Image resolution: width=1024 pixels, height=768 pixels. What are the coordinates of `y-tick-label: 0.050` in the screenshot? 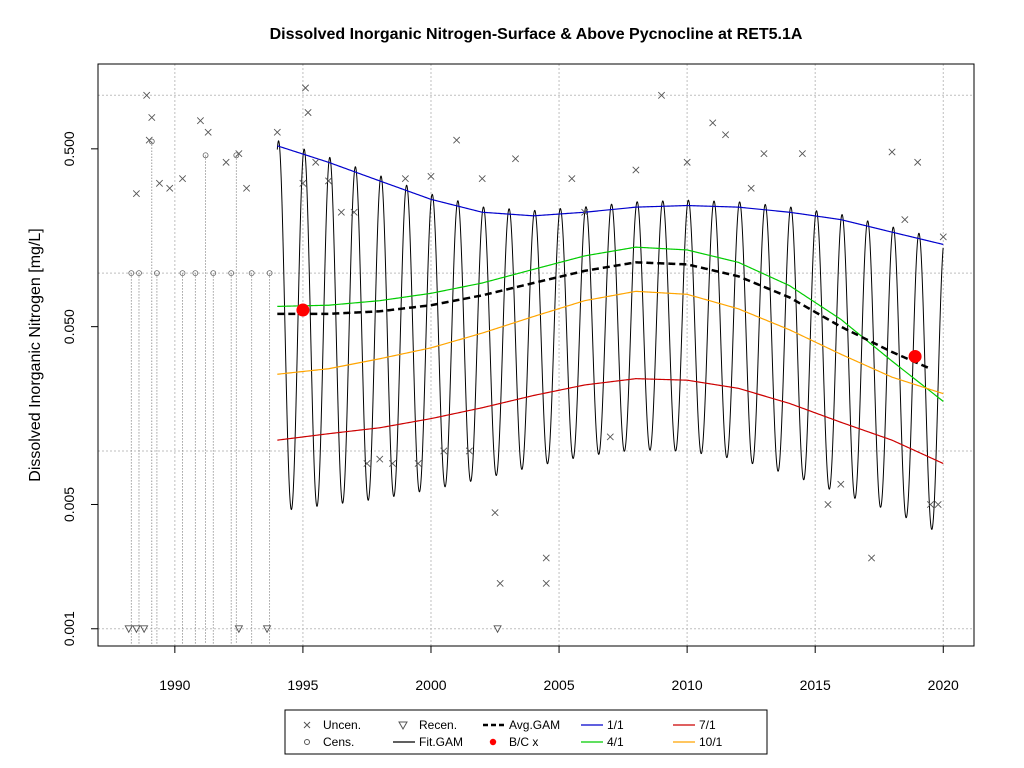 It's located at (69, 326).